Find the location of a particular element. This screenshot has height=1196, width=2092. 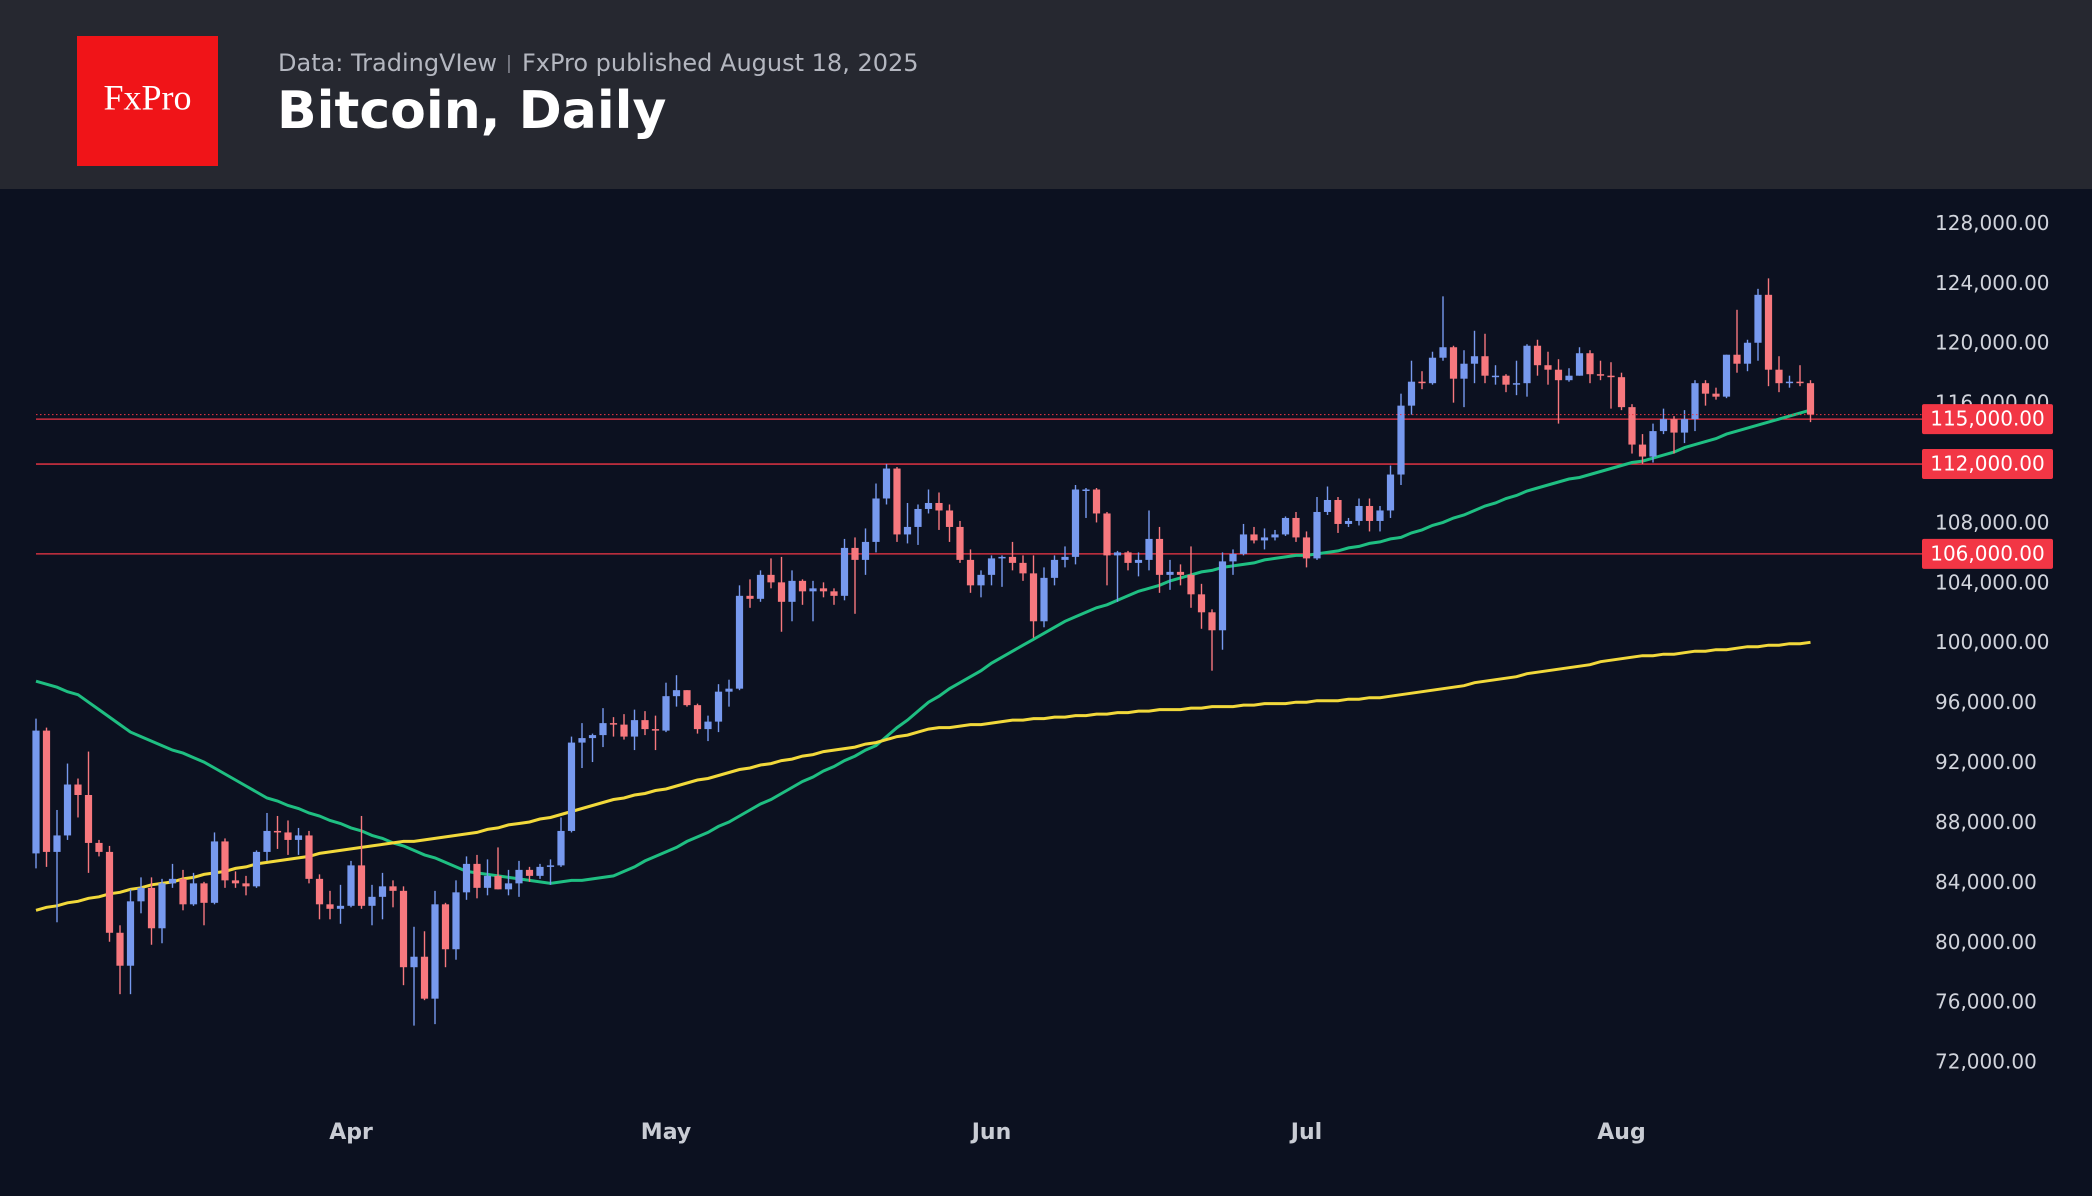

level-label: 112,000.00 is located at coordinates (1987, 464).